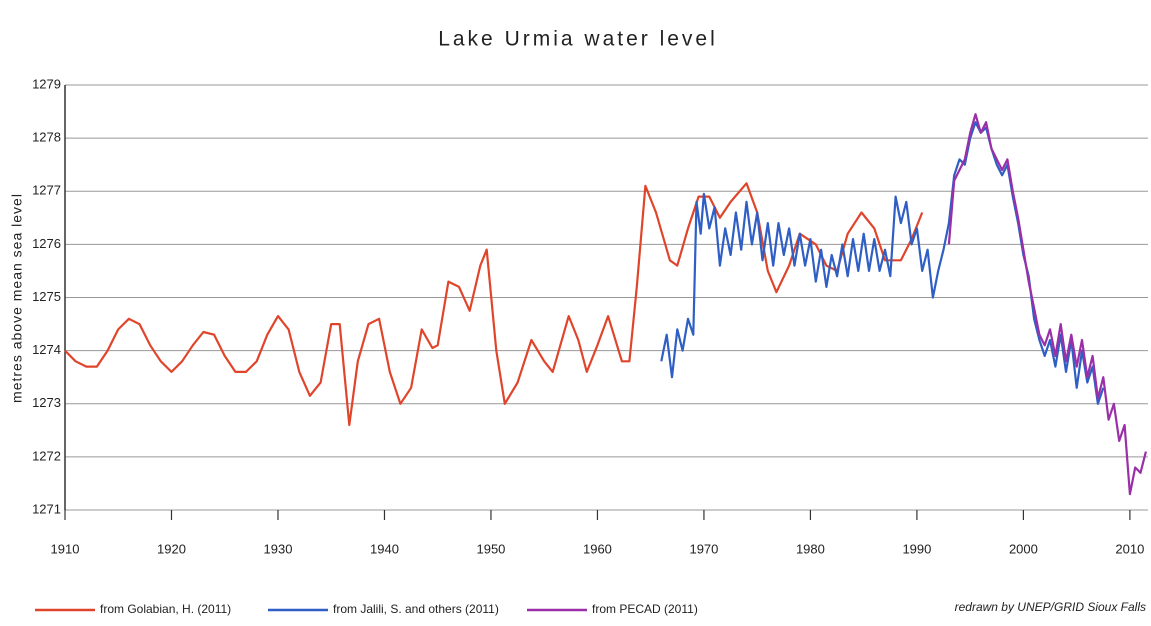 The width and height of the screenshot is (1151, 626). I want to click on series-line, so click(1047, 304).